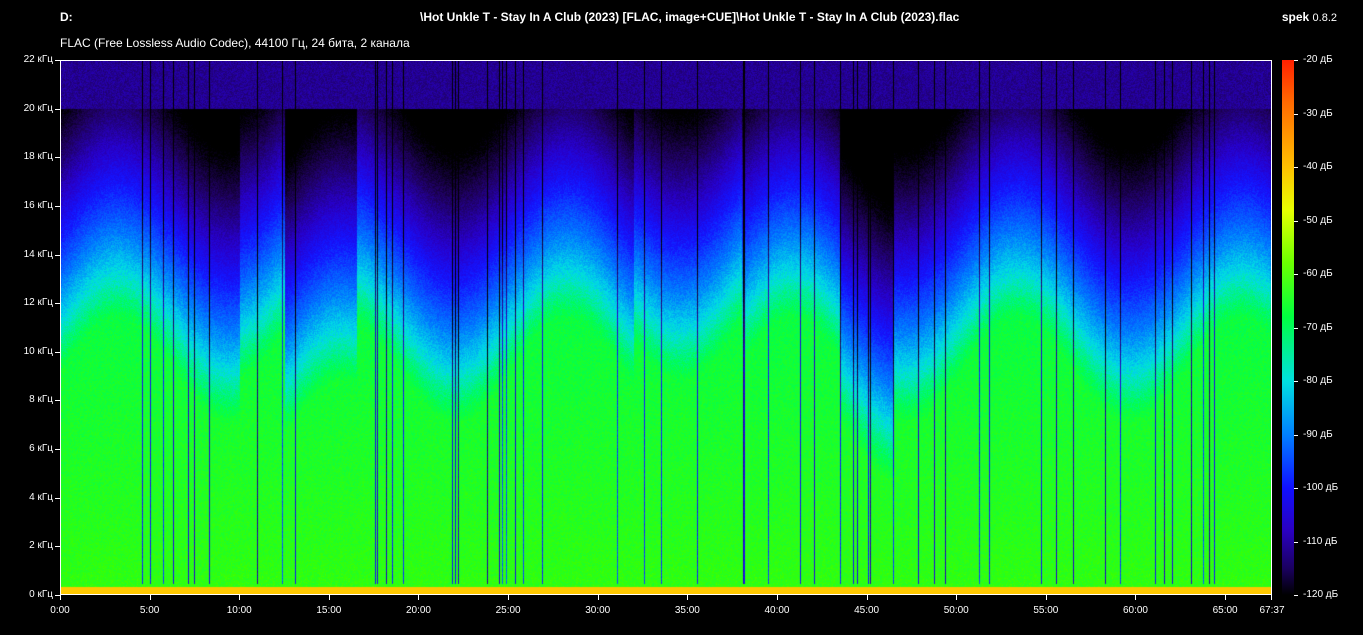 This screenshot has width=1363, height=635. What do you see at coordinates (38, 303) in the screenshot?
I see `y-tick-label: 12 кГц` at bounding box center [38, 303].